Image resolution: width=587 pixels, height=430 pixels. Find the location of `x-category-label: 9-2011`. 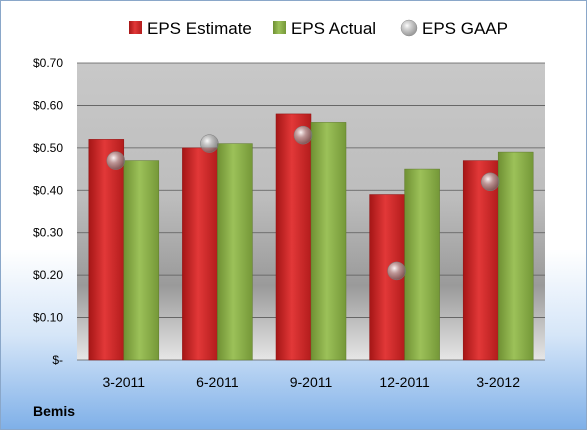

x-category-label: 9-2011 is located at coordinates (311, 382).